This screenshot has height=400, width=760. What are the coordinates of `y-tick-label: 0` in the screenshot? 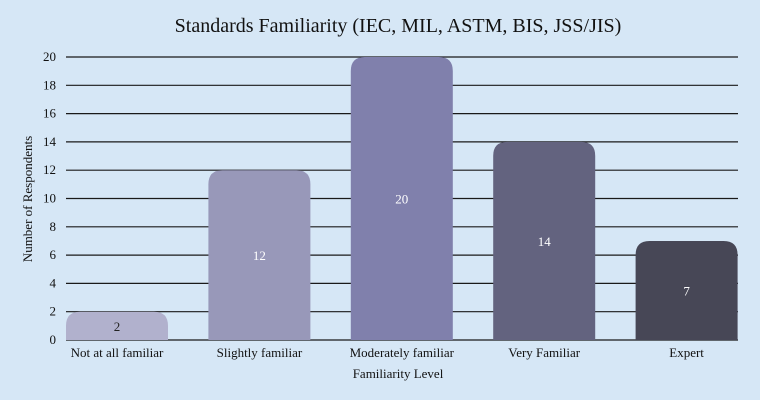 It's located at (53, 339).